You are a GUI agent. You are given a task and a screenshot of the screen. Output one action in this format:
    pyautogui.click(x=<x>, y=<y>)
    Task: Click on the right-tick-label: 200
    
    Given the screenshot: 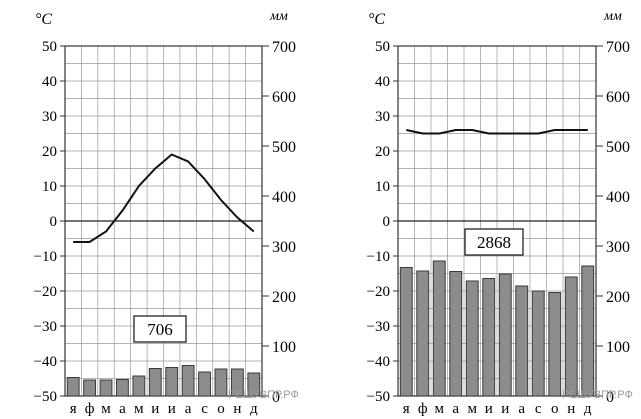 What is the action you would take?
    pyautogui.click(x=618, y=297)
    